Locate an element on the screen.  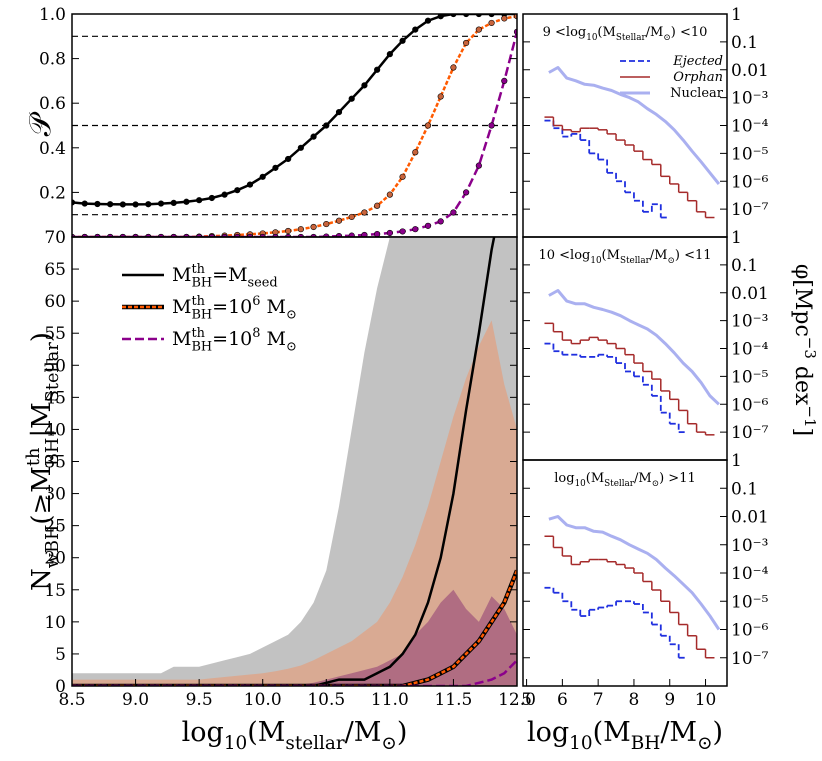
x-tick-label: 12.0 is located at coordinates (517, 700).